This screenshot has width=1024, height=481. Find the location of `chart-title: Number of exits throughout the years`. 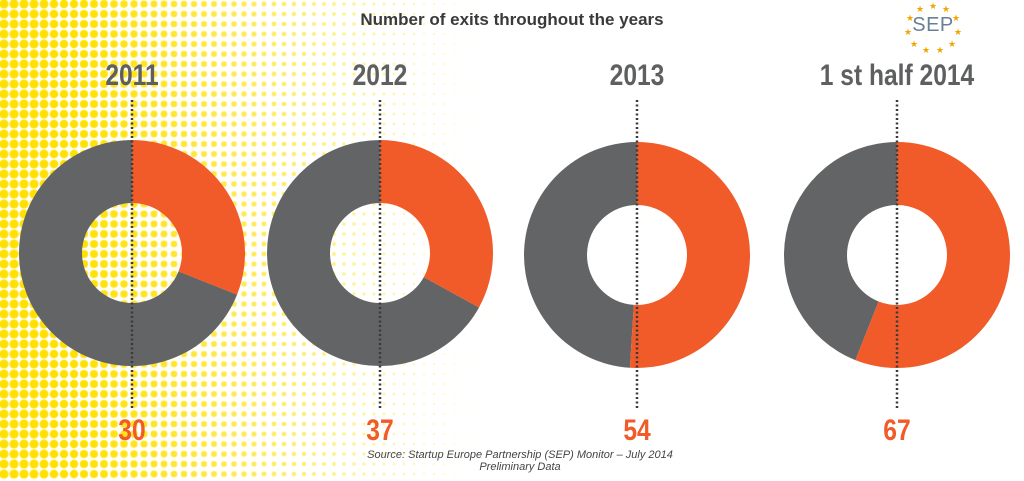

chart-title: Number of exits throughout the years is located at coordinates (512, 19).